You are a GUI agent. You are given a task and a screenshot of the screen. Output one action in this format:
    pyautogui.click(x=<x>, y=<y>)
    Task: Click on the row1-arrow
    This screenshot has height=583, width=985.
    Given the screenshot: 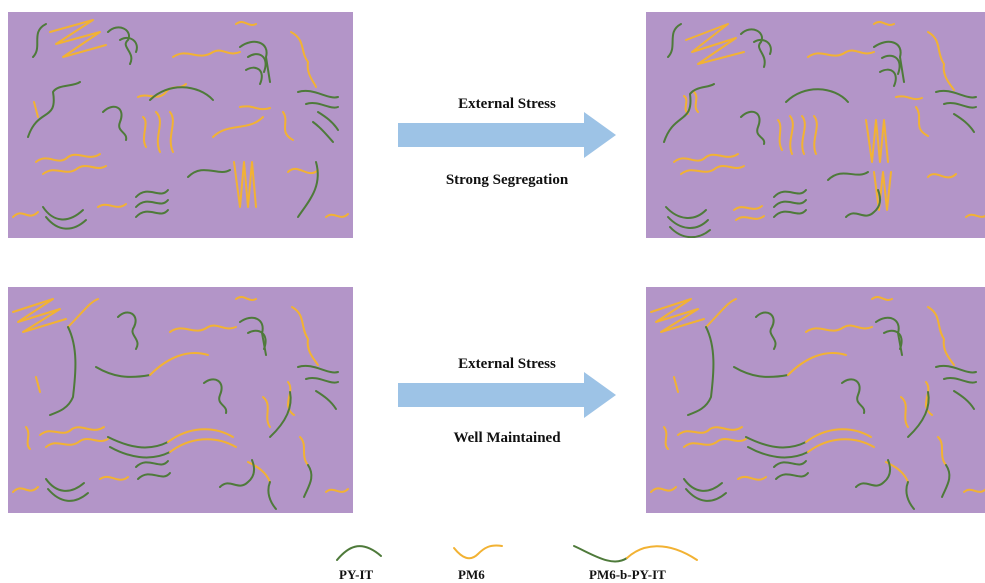 What is the action you would take?
    pyautogui.click(x=507, y=135)
    